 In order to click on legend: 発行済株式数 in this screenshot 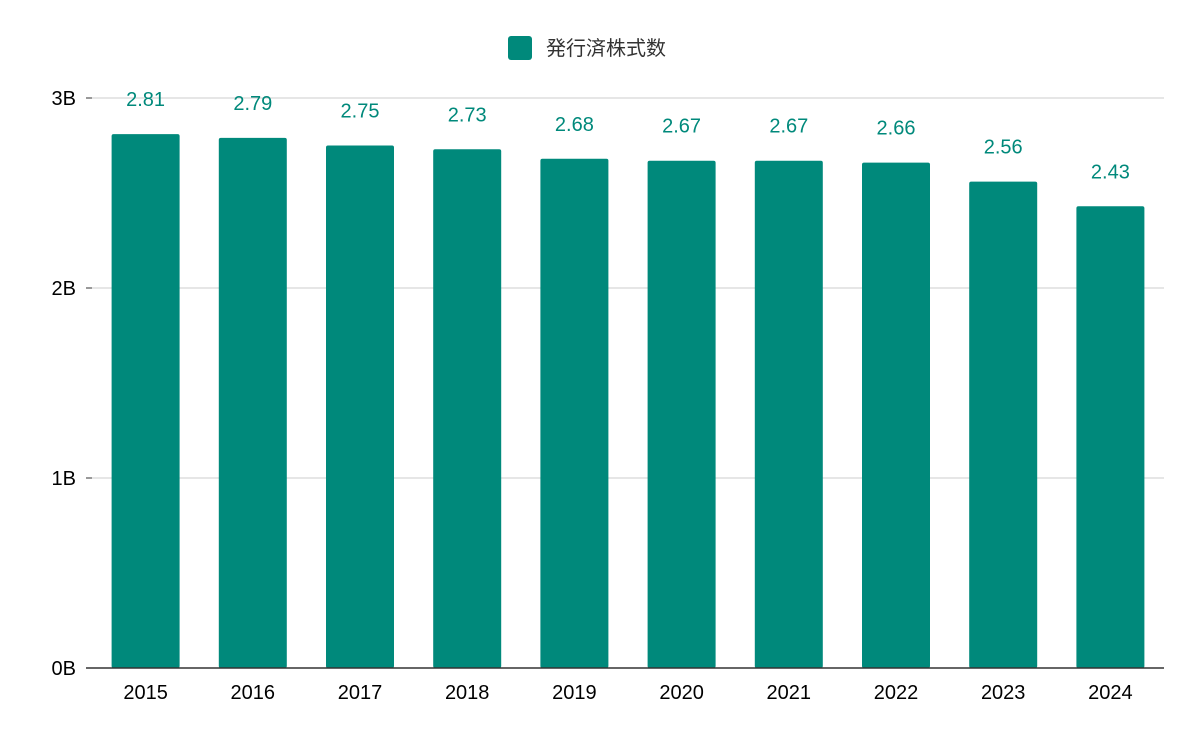, I will do `click(587, 48)`.